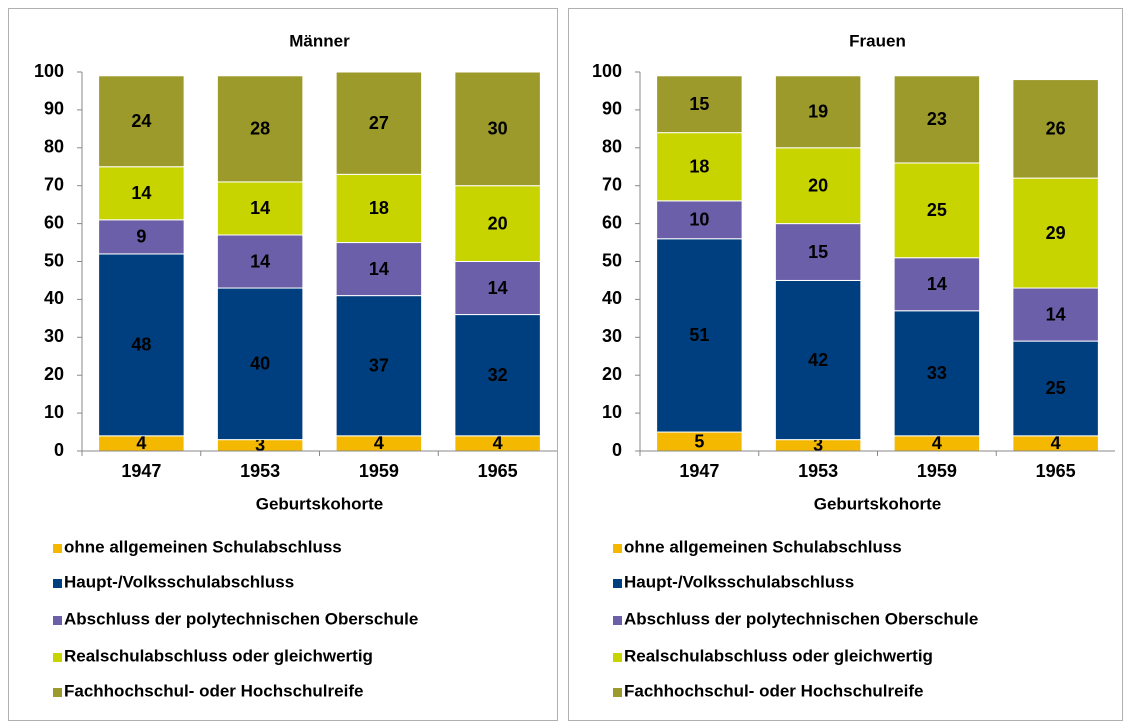 The height and width of the screenshot is (723, 1131). I want to click on data-label: 37, so click(379, 365).